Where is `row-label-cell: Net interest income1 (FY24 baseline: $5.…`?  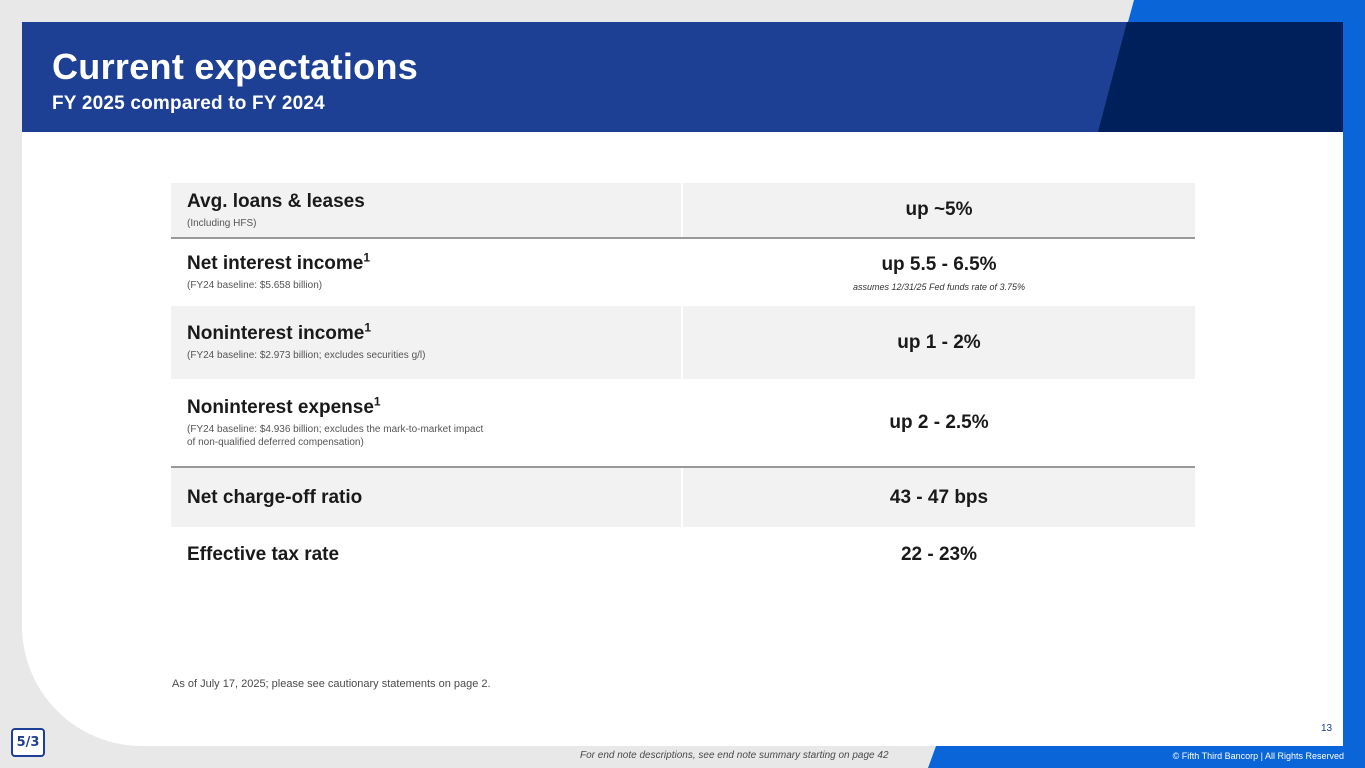 row-label-cell: Net interest income1 (FY24 baseline: $5.… is located at coordinates (426, 272).